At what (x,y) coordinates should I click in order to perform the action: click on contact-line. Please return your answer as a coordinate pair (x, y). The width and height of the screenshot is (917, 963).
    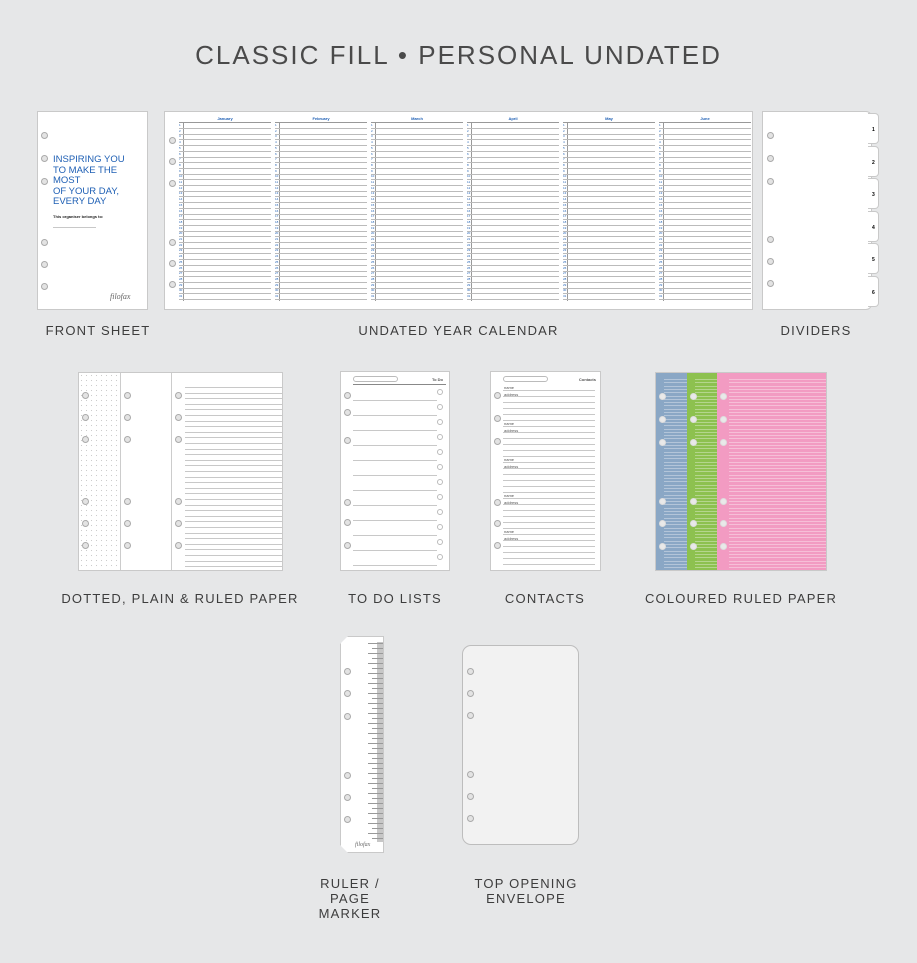
    Looking at the image, I should click on (549, 564).